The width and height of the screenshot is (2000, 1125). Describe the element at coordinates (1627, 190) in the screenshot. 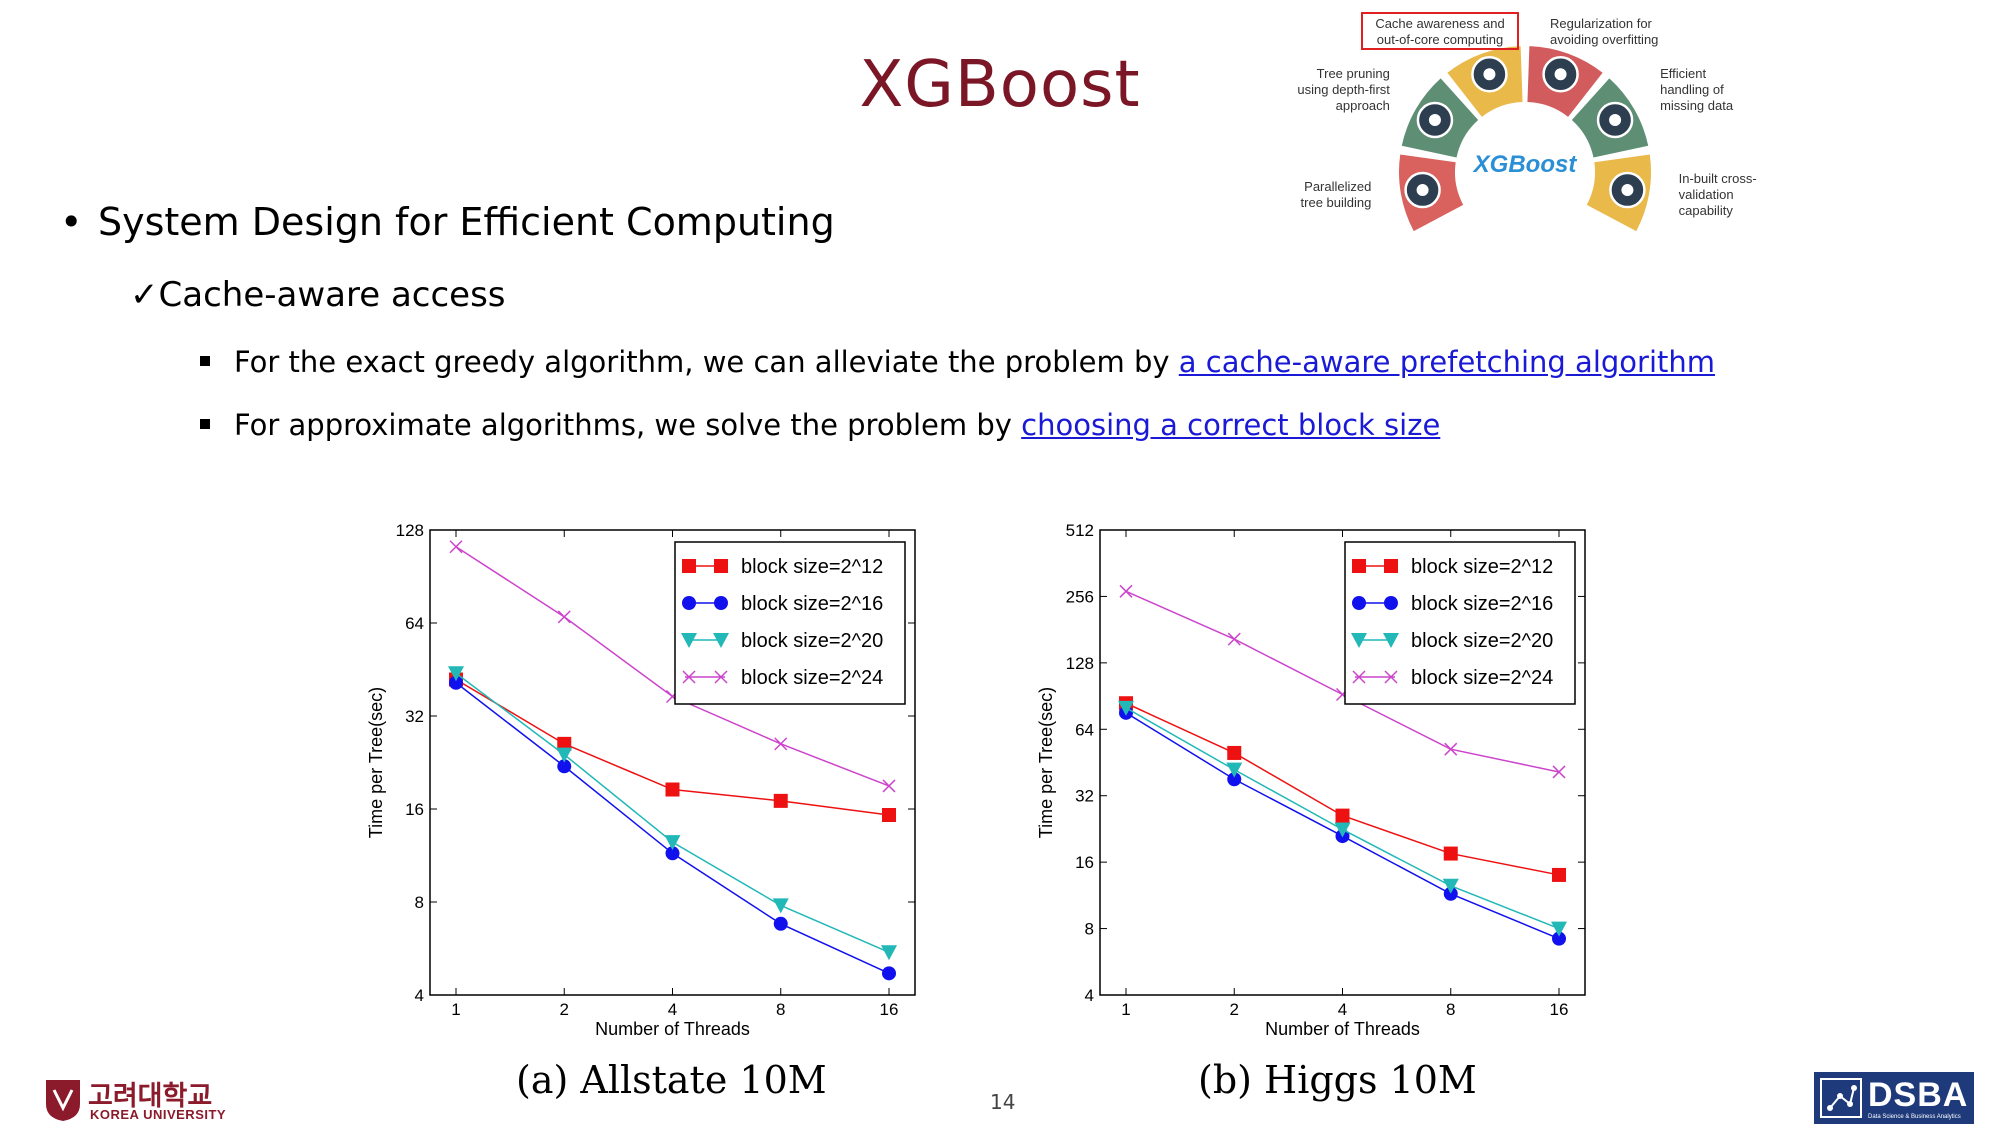

I see `check-icon-glyph` at that location.